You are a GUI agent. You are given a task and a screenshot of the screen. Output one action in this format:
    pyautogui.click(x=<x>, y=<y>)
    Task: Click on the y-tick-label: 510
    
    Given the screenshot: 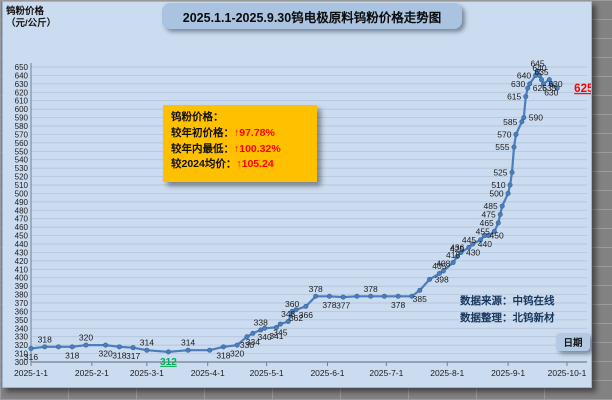 What is the action you would take?
    pyautogui.click(x=22, y=185)
    